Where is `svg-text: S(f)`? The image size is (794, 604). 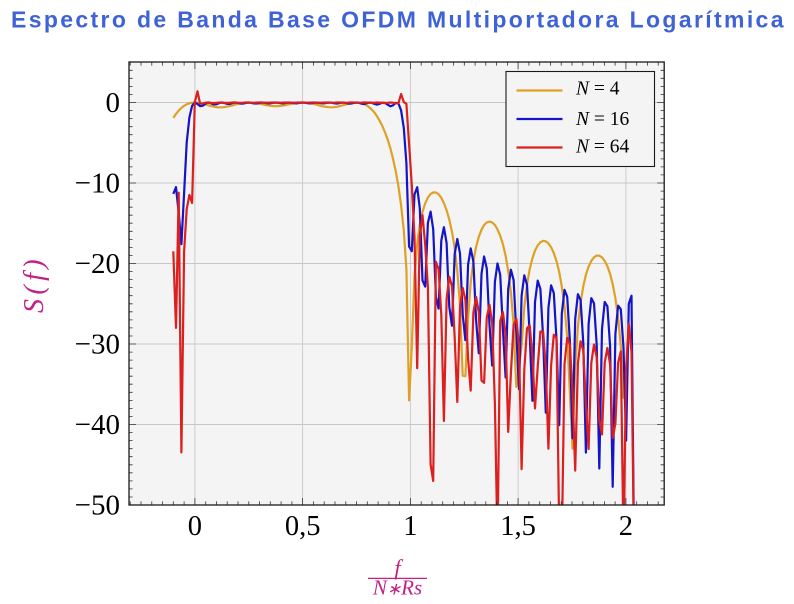
svg-text: S(f) is located at coordinates (34, 284).